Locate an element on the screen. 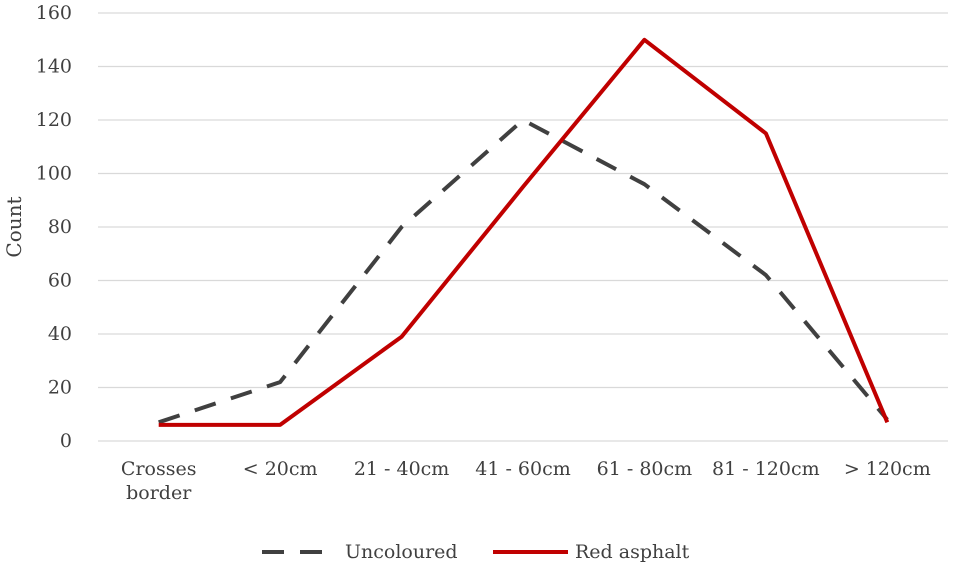  y-tick-label: 0 is located at coordinates (66, 441).